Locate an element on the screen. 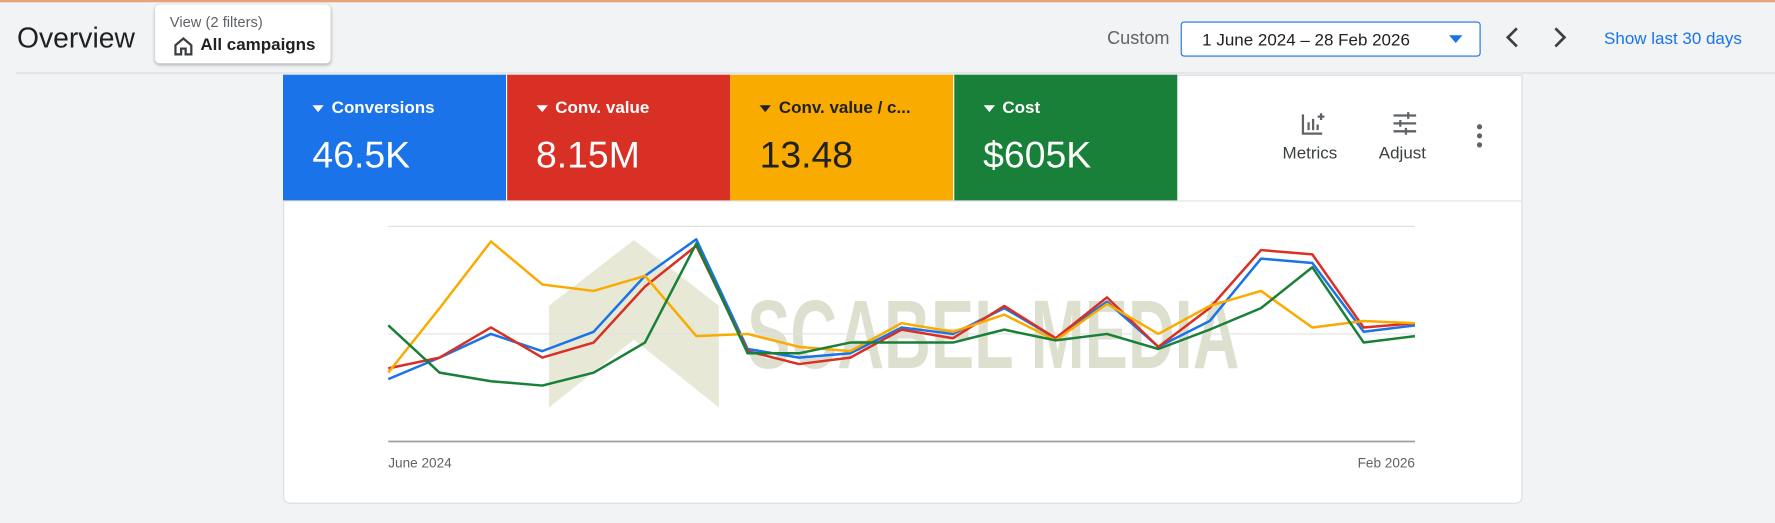 This screenshot has height=523, width=1775. scorecard: Conversions 46.5K is located at coordinates (395, 137).